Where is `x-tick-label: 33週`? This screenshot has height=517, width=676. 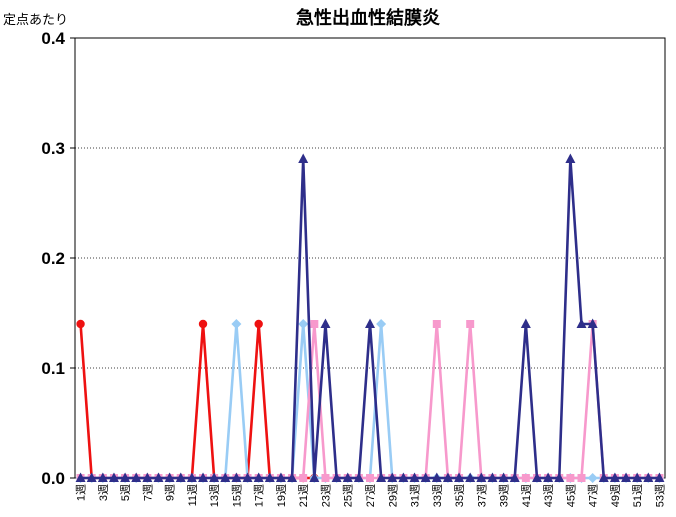 x-tick-label: 33週 is located at coordinates (437, 495).